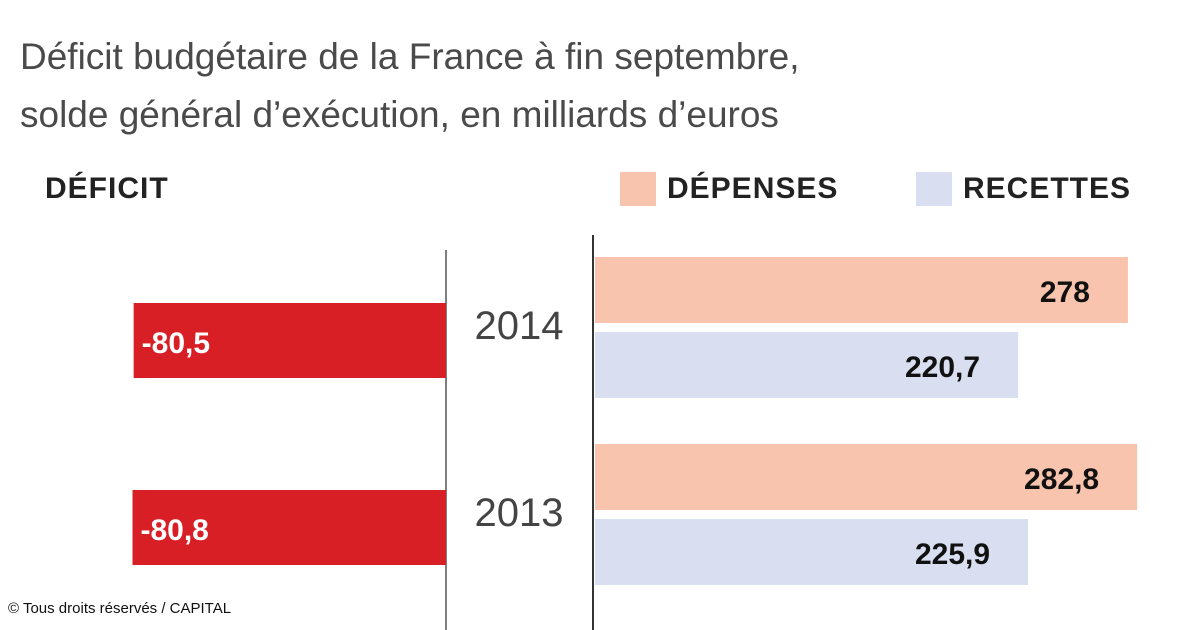 This screenshot has height=630, width=1200. I want to click on dépenses-label-2014: 278, so click(1065, 292).